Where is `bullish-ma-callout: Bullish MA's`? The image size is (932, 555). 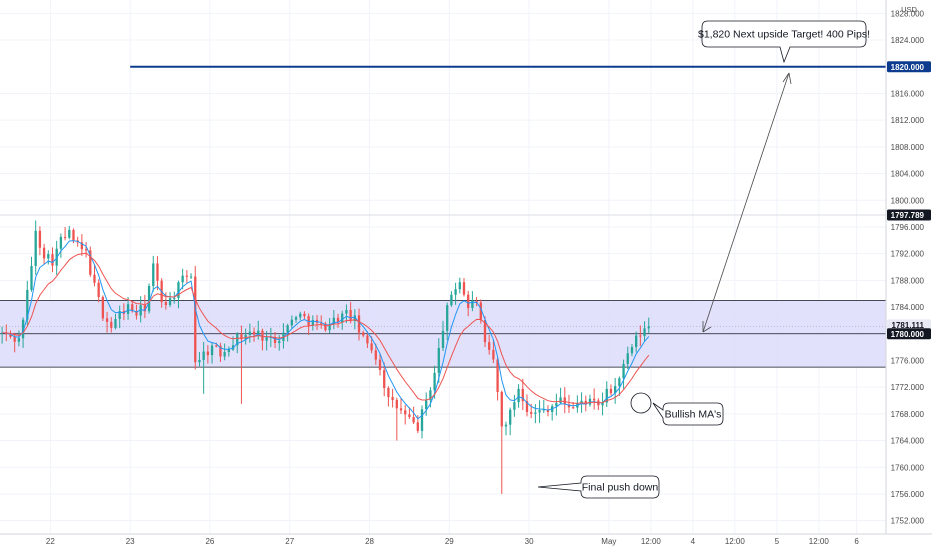
bullish-ma-callout: Bullish MA's is located at coordinates (688, 414).